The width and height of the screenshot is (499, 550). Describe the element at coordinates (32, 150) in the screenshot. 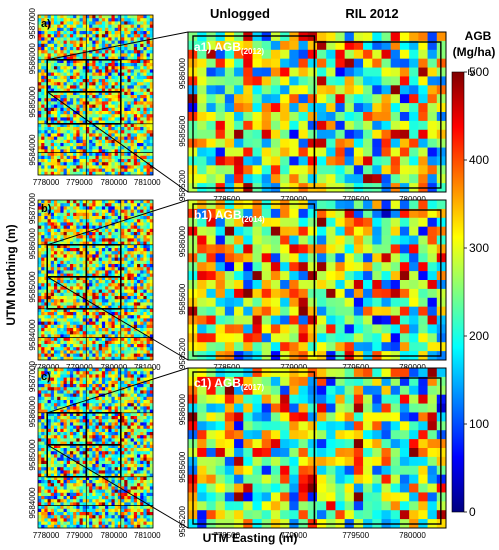

I see `overview-y-tick: 9584000` at that location.